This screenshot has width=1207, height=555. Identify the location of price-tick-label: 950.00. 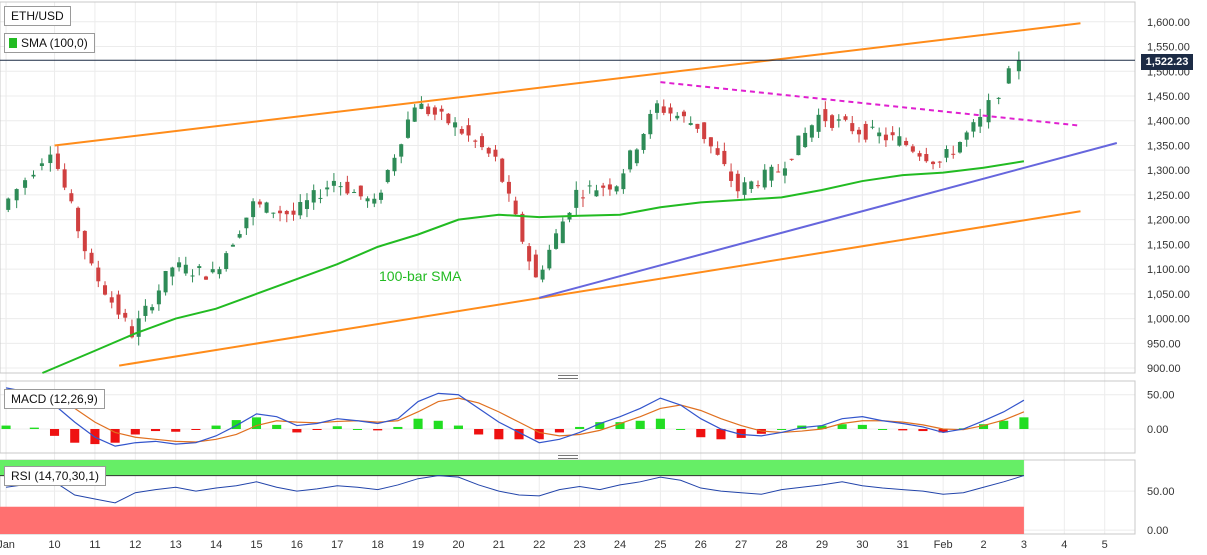
(1164, 344).